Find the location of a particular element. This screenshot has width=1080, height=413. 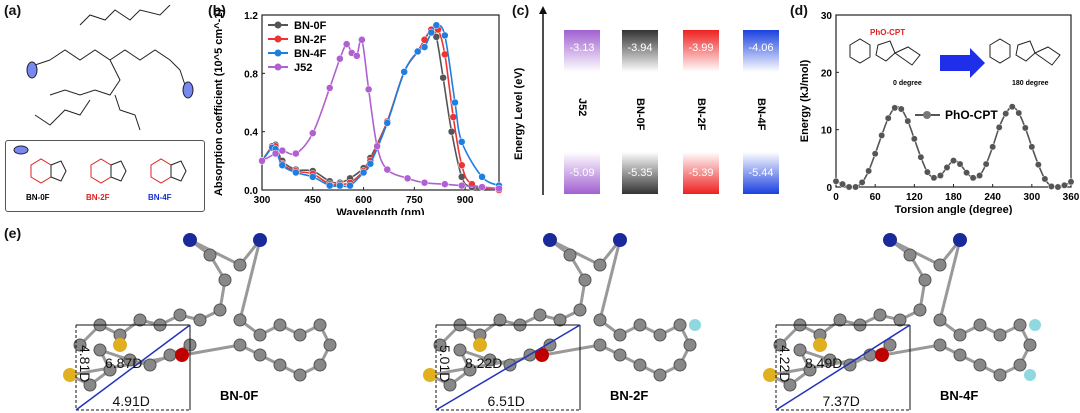

panel-e-label: (e) is located at coordinates (13, 233).